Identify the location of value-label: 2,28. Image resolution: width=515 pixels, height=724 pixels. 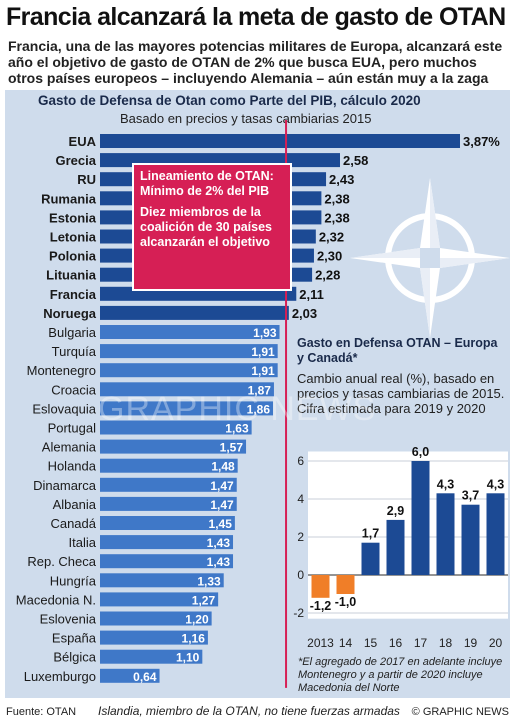
(327, 275).